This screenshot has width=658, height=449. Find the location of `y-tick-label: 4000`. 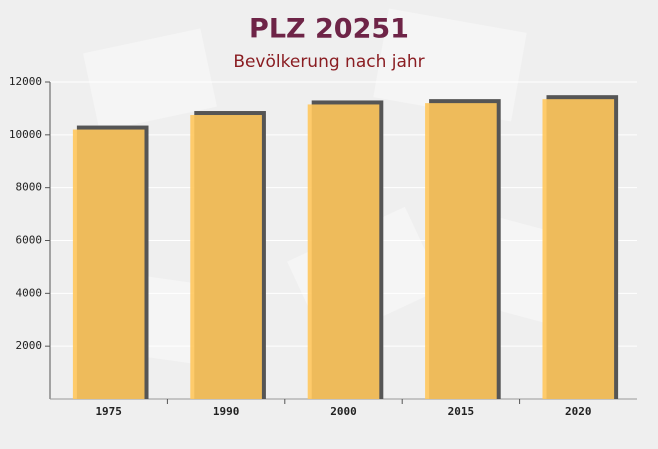

y-tick-label: 4000 is located at coordinates (29, 292).